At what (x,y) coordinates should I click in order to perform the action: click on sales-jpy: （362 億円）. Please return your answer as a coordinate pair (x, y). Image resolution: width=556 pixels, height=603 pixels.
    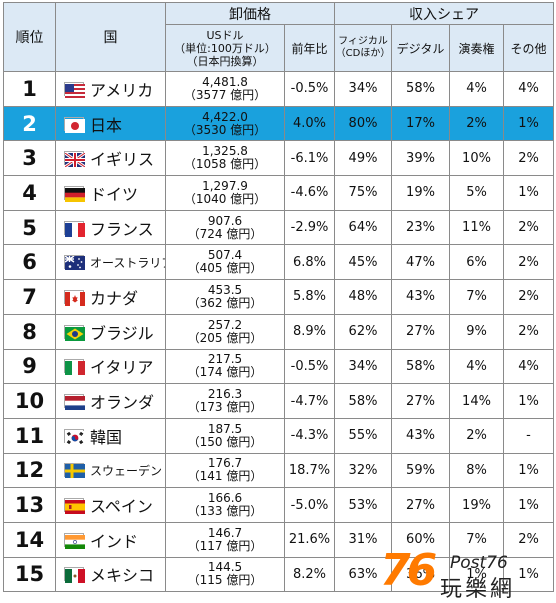
    Looking at the image, I should click on (225, 302).